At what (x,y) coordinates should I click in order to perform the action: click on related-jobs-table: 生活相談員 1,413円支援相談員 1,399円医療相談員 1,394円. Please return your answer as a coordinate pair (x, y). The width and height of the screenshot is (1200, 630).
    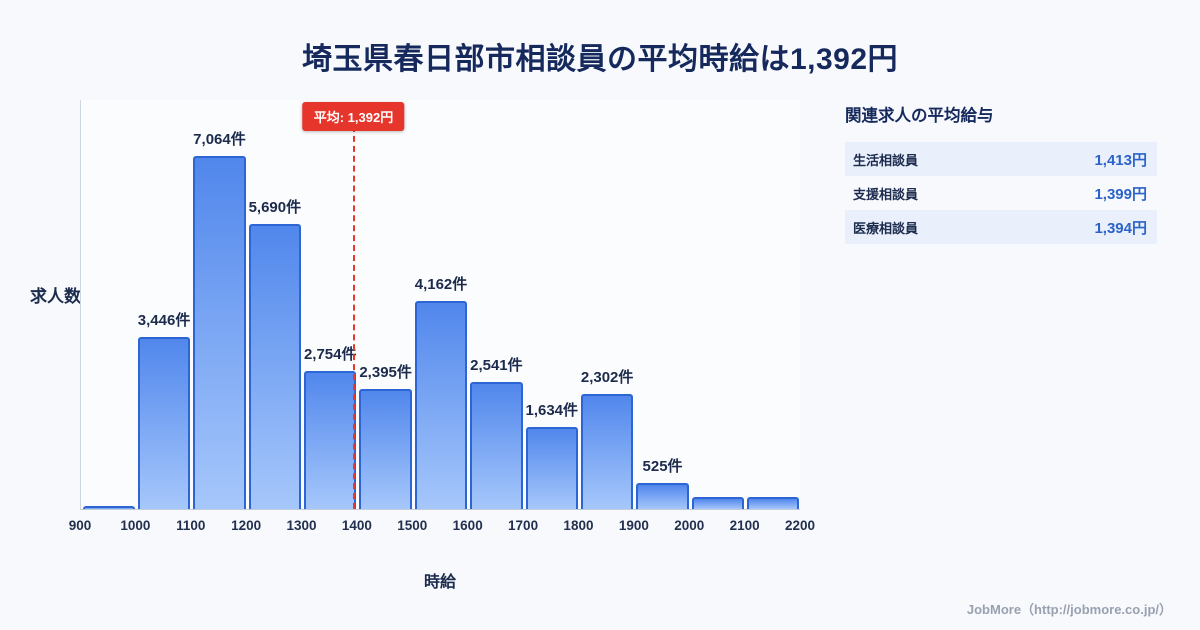
    Looking at the image, I should click on (1001, 193).